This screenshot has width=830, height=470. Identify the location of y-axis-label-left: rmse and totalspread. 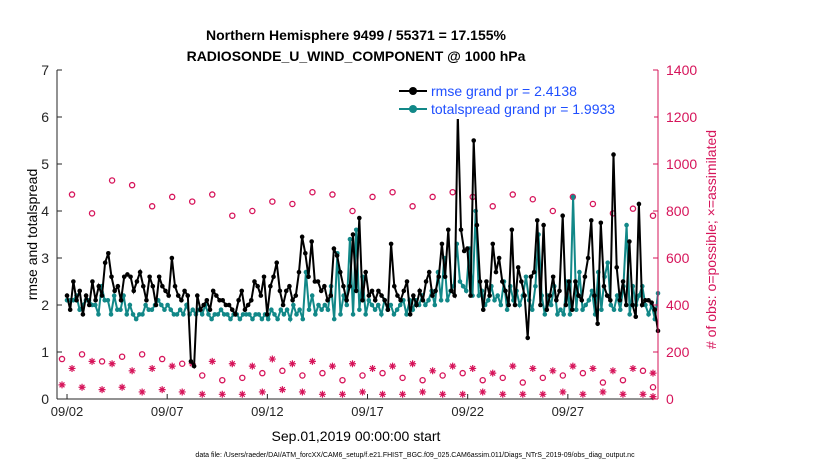
(32, 235).